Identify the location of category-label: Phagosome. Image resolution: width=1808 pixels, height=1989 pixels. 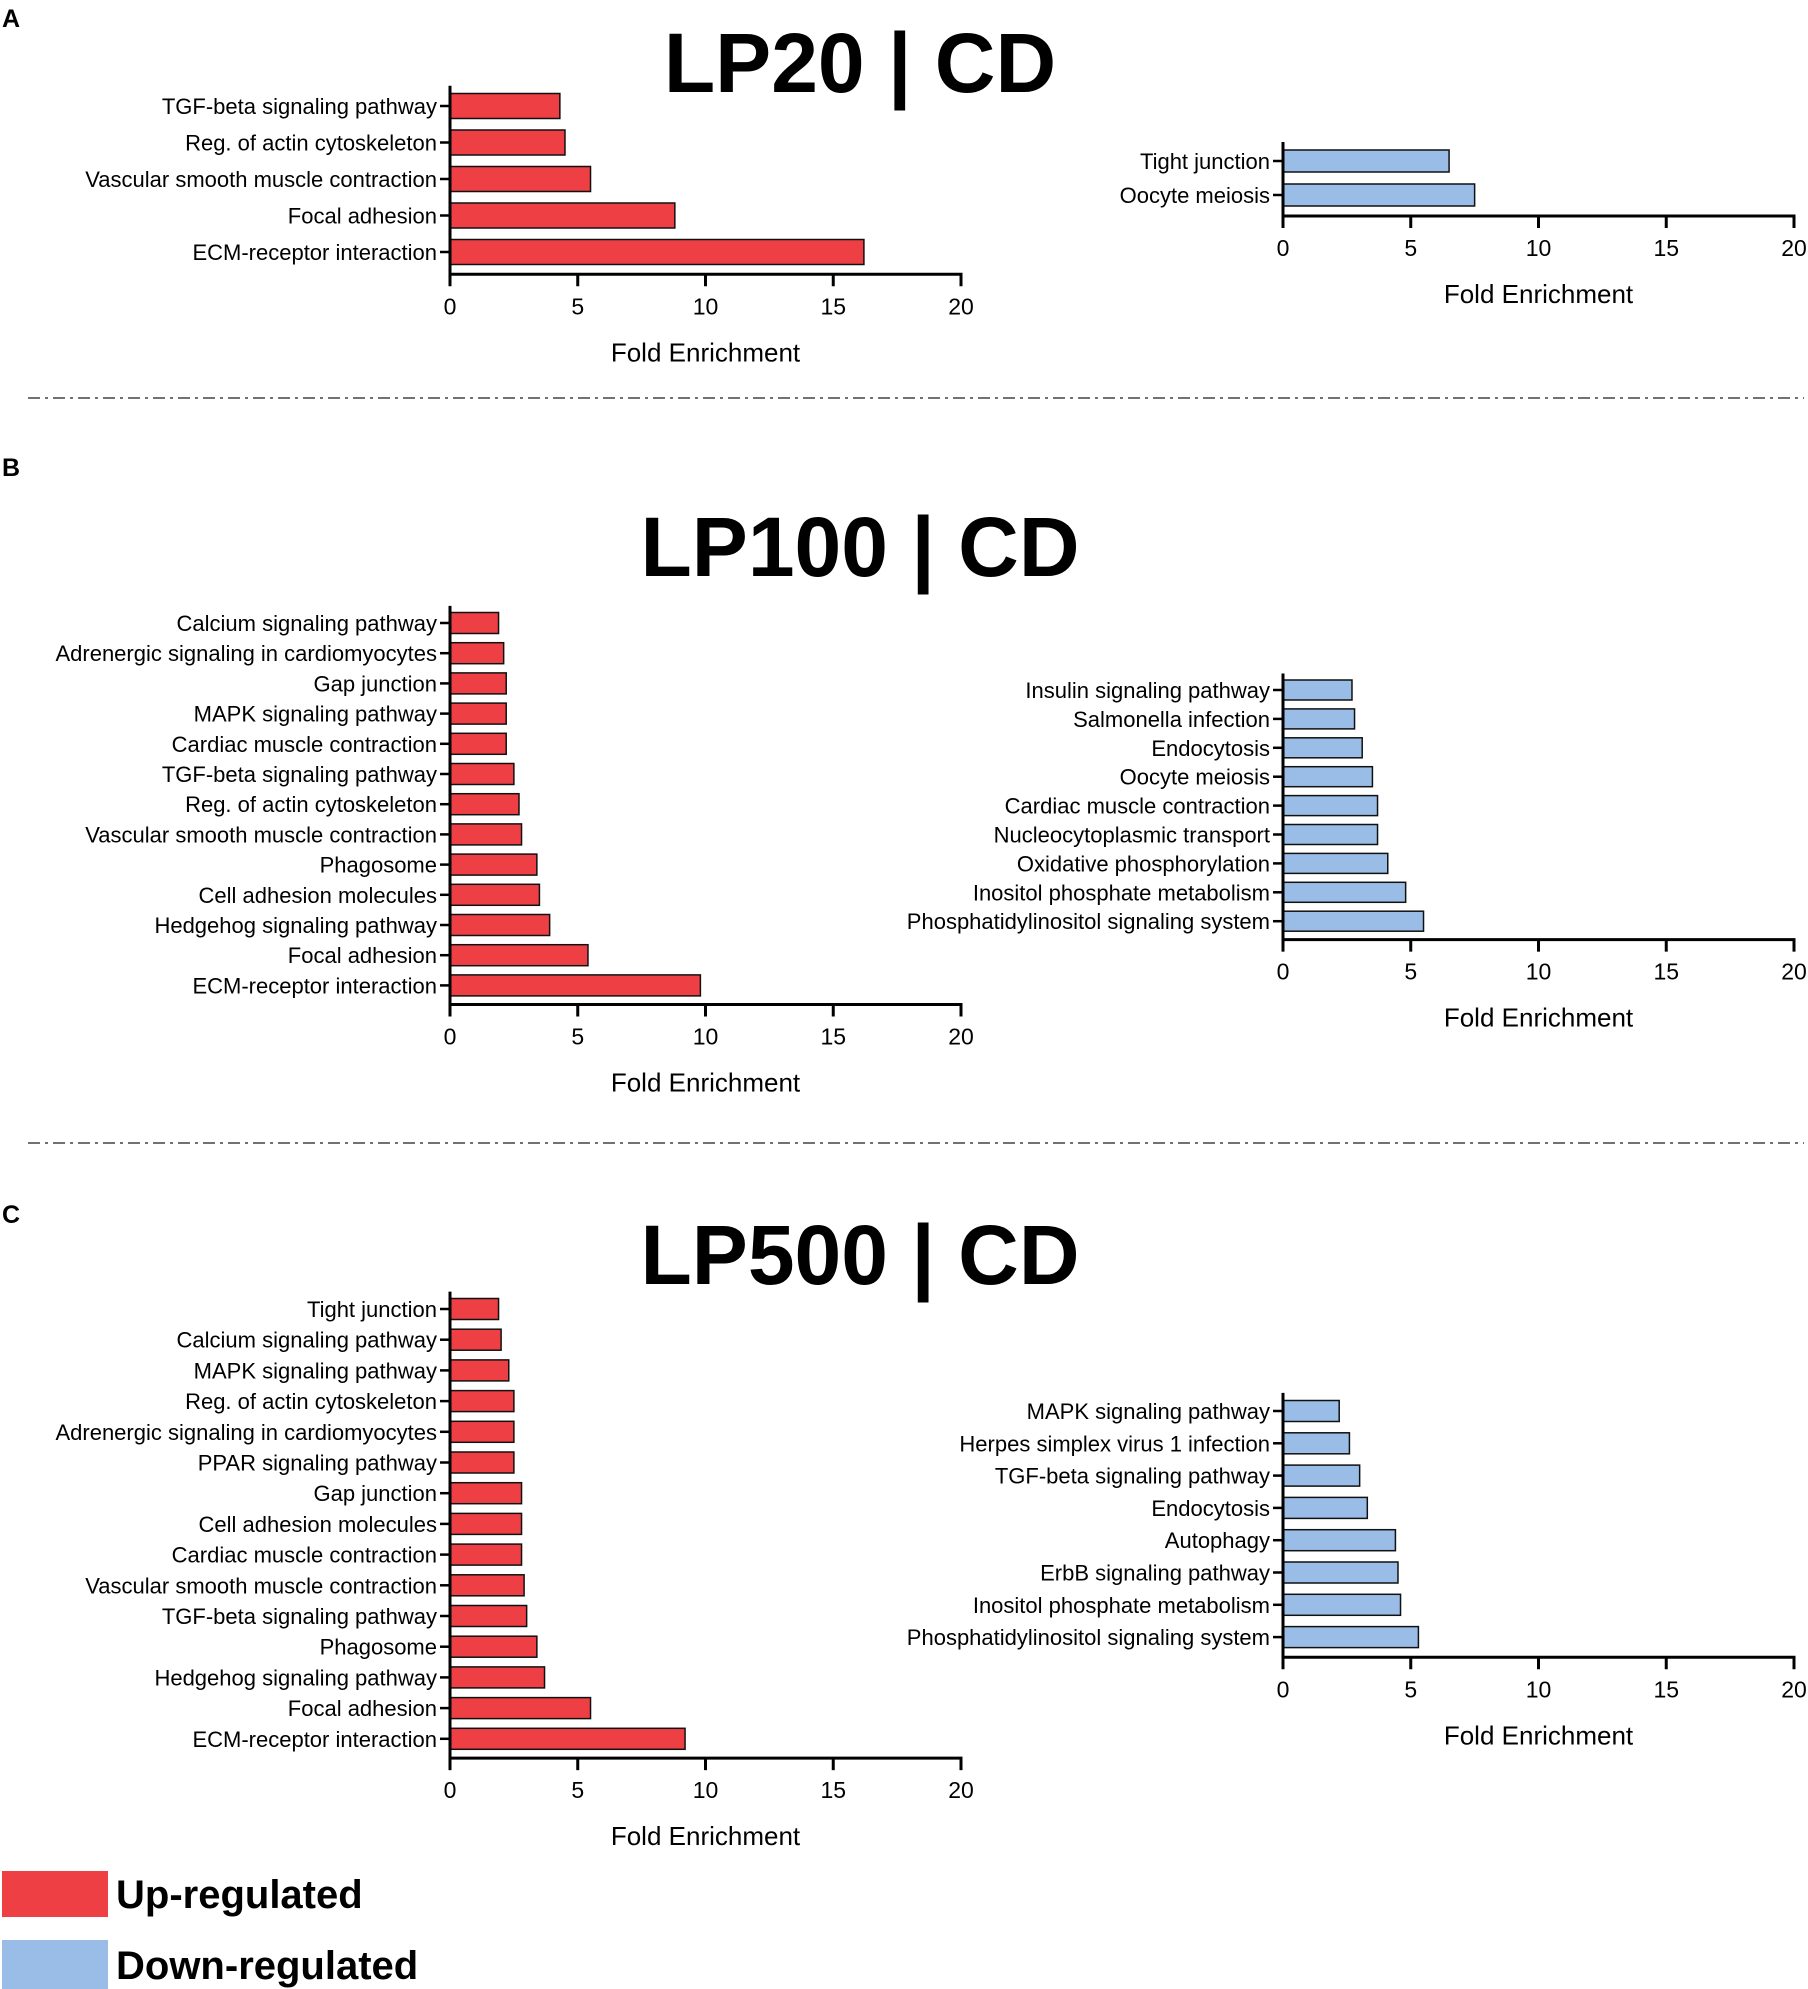
(378, 1647).